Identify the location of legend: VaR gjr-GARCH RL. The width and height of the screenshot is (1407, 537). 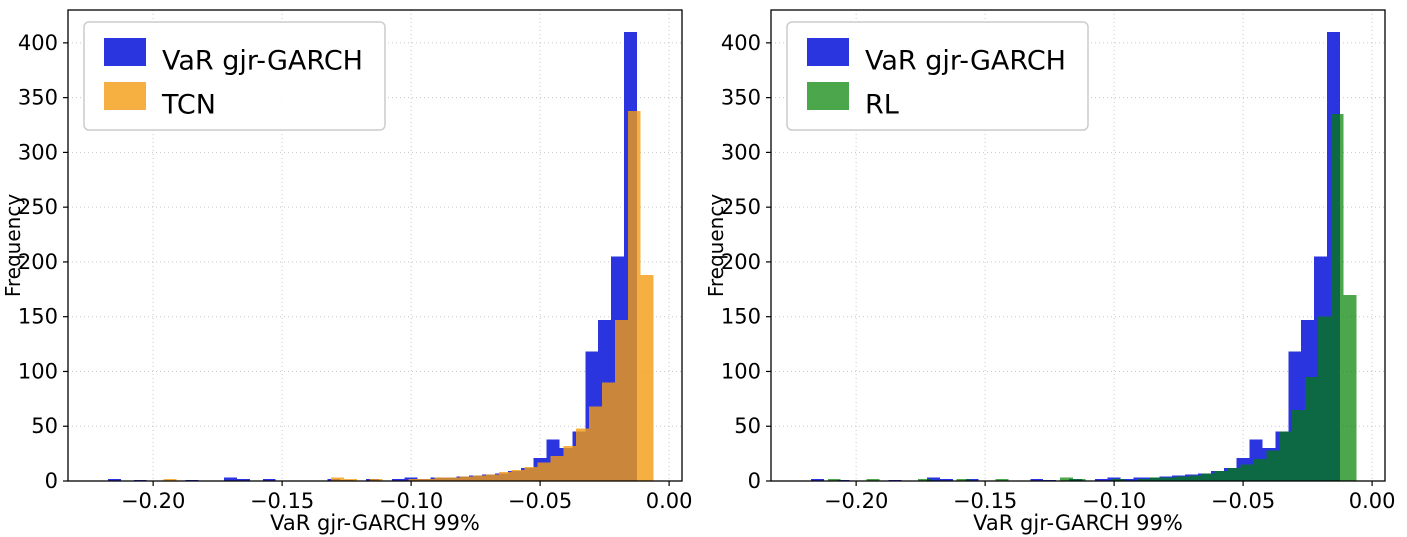
(937, 76).